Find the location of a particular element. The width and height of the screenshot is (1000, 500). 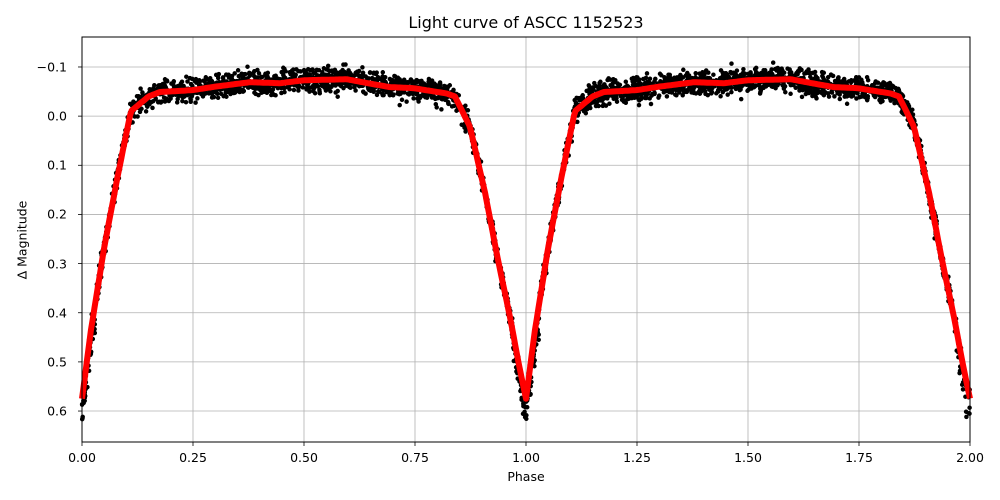

x-tick-label: 0.25 is located at coordinates (193, 457).